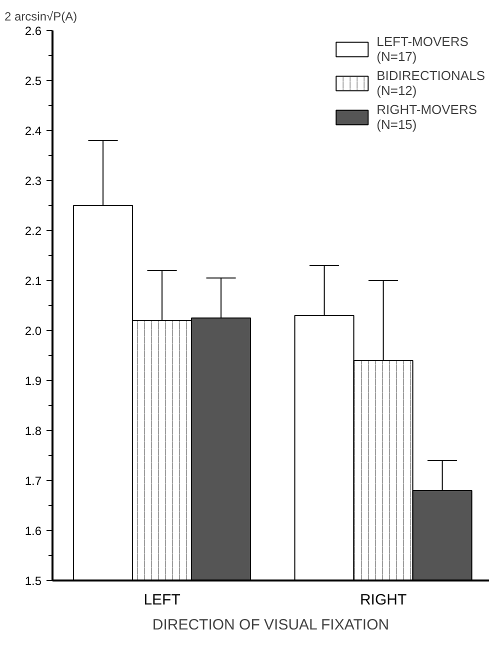 The height and width of the screenshot is (658, 489). What do you see at coordinates (162, 600) in the screenshot?
I see `x-tick-label: LEFT` at bounding box center [162, 600].